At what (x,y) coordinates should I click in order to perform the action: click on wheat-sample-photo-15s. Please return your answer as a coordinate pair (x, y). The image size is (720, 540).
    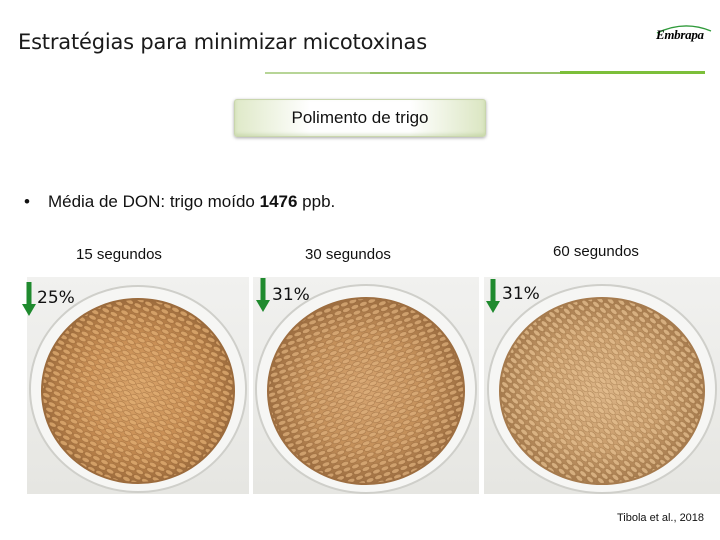
    Looking at the image, I should click on (138, 385).